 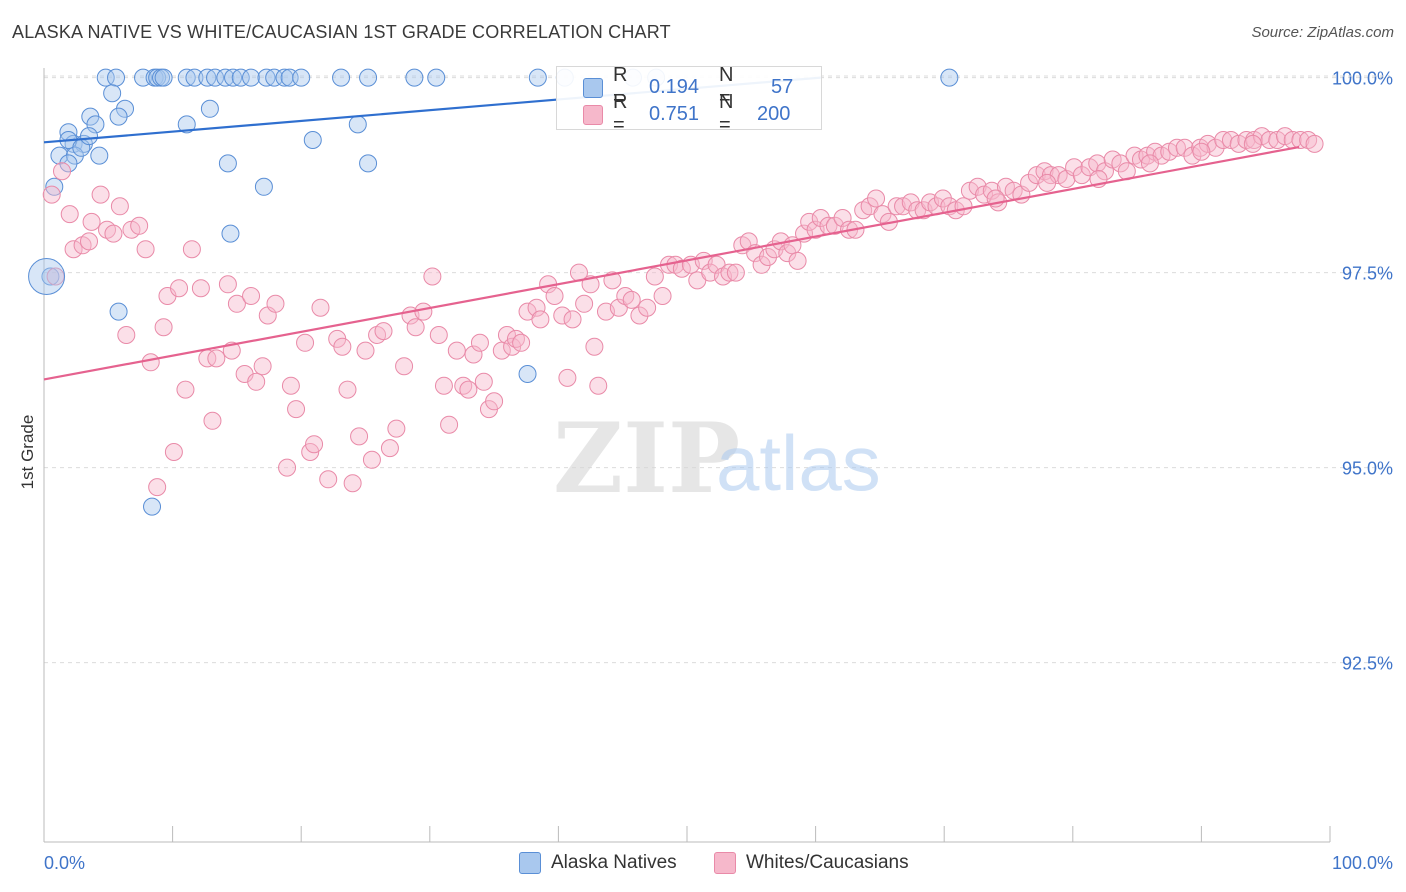 What do you see at coordinates (798, 463) in the screenshot?
I see `watermark-atlas: atlas` at bounding box center [798, 463].